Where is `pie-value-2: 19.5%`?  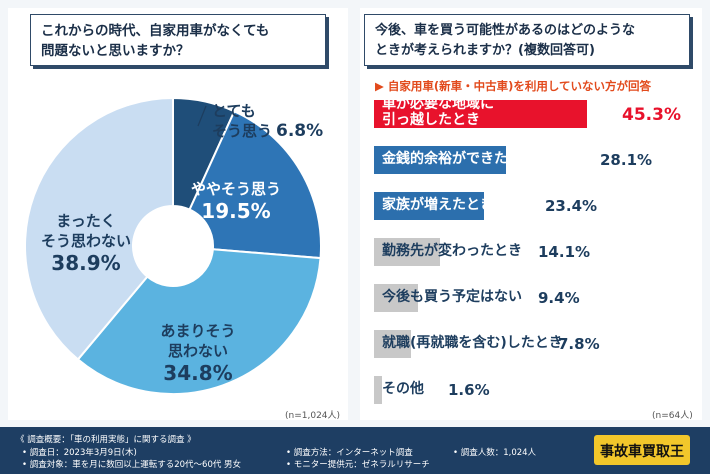 pie-value-2: 19.5% is located at coordinates (235, 211).